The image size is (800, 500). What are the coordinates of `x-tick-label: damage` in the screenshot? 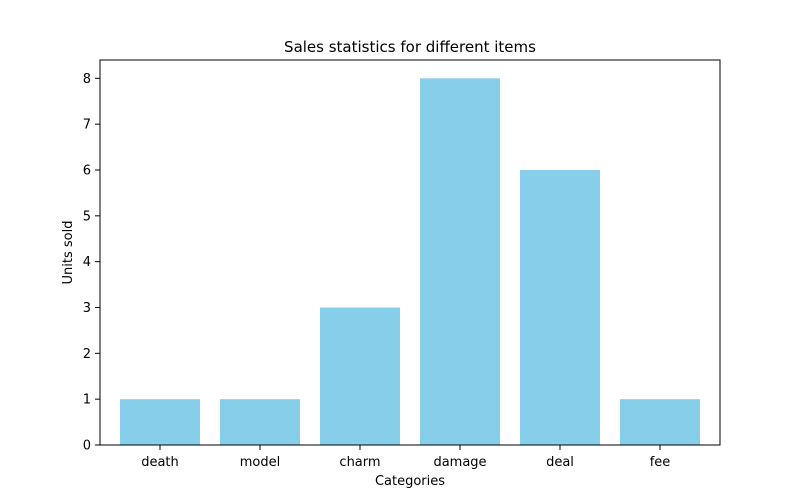 It's located at (459, 462).